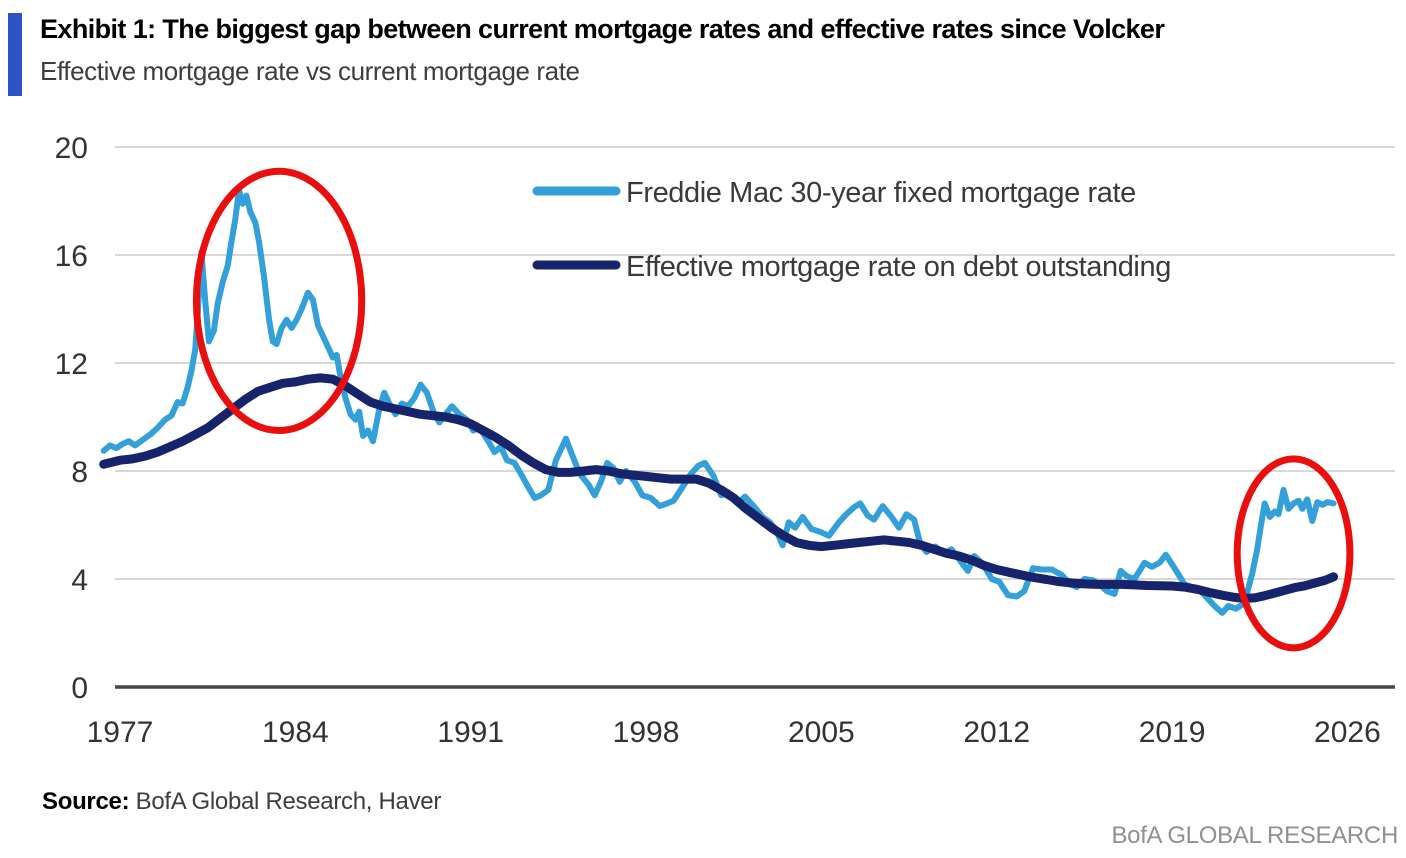  I want to click on bofa-global-research-brand: BofA GLOBAL RESEARCH, so click(1254, 835).